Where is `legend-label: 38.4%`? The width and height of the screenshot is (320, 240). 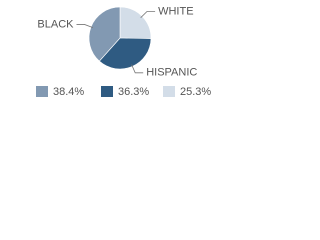
legend-label: 38.4% is located at coordinates (68, 92).